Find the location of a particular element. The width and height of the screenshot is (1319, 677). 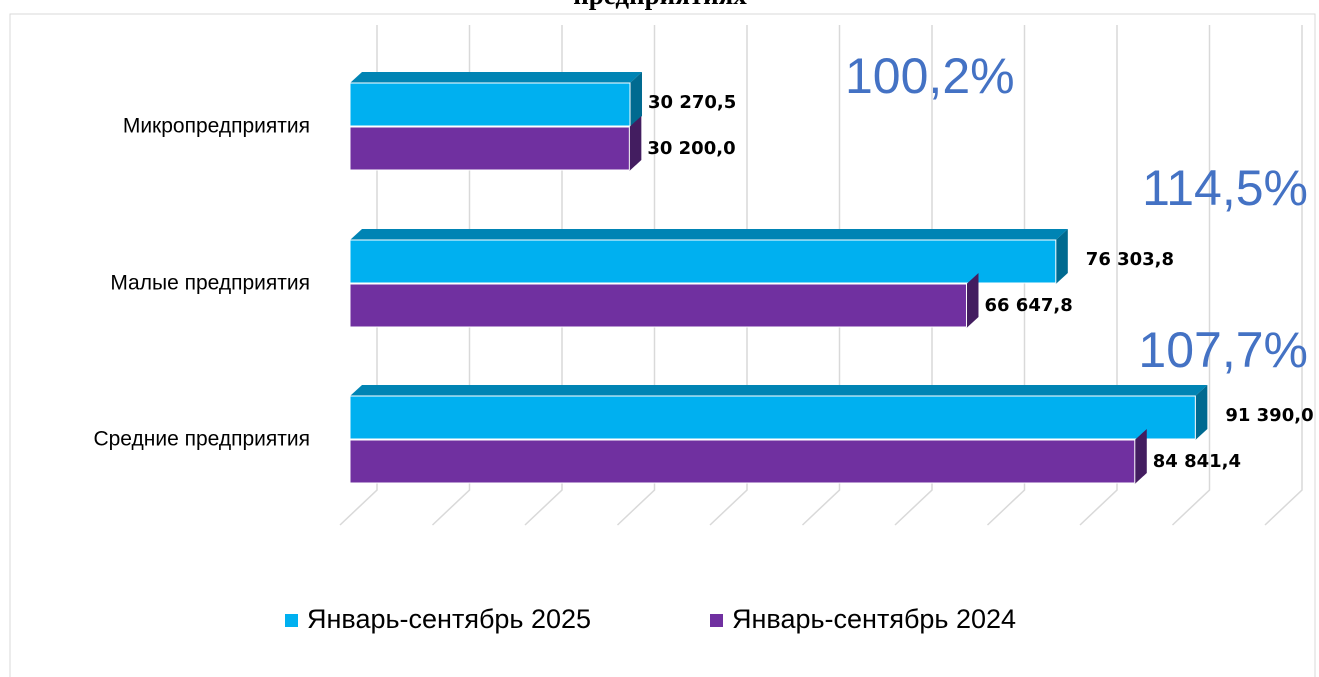

legend-label: Январь-сентябрь 2025 is located at coordinates (449, 619).